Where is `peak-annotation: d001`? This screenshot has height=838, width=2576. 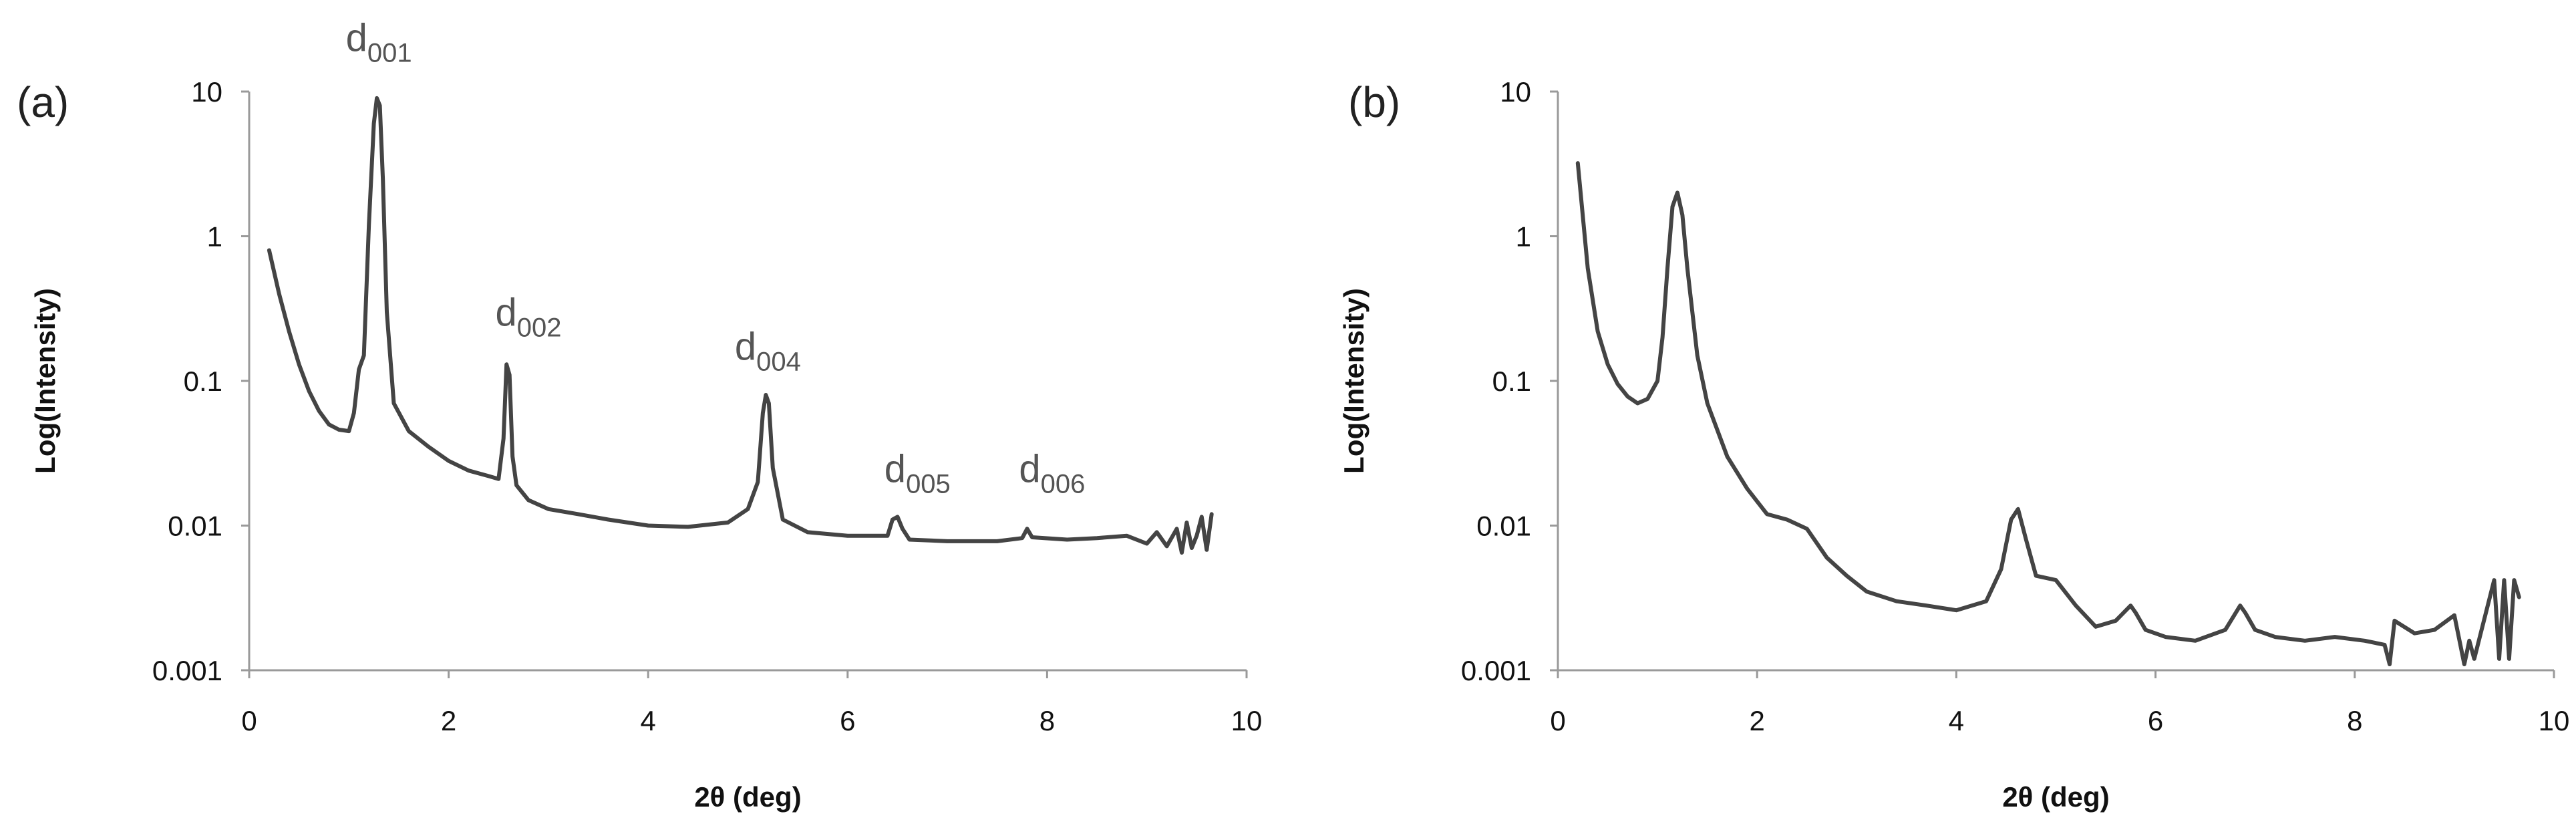
peak-annotation: d001 is located at coordinates (379, 42).